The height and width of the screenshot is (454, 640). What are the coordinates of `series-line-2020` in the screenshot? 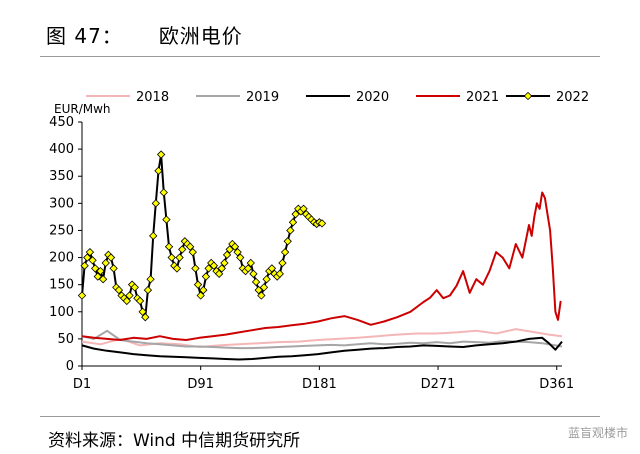 It's located at (322, 348).